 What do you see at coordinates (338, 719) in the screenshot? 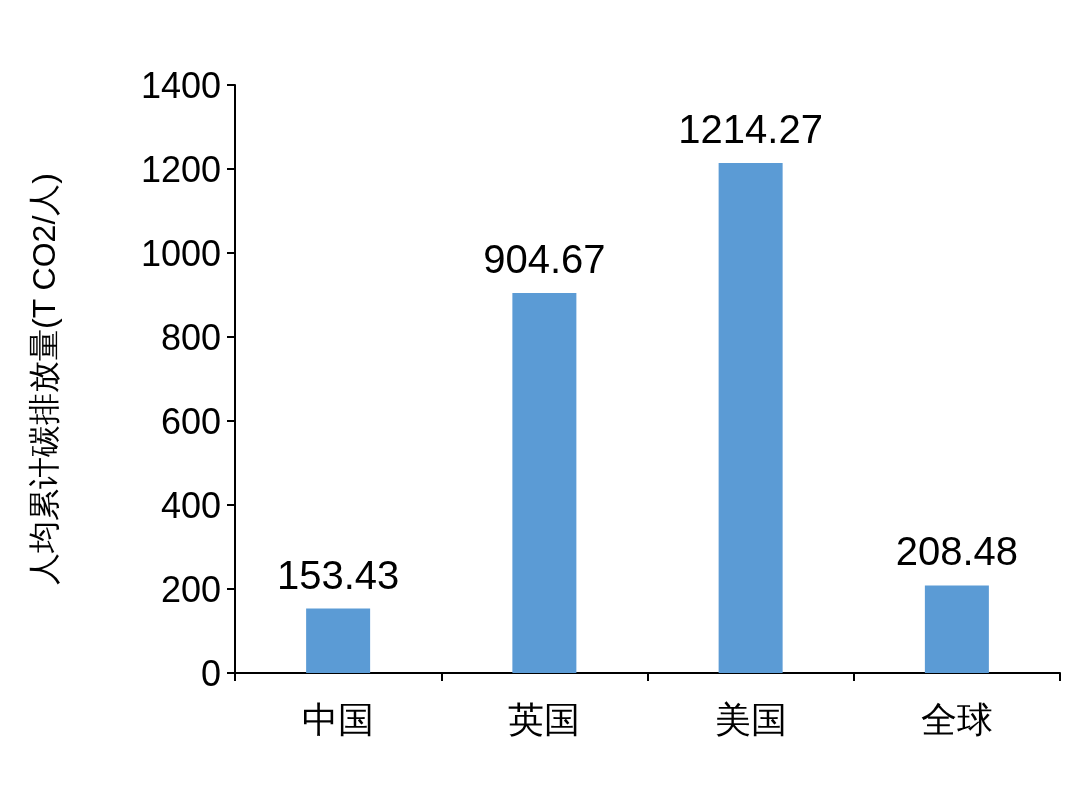
I see `x-tick-label: 中国` at bounding box center [338, 719].